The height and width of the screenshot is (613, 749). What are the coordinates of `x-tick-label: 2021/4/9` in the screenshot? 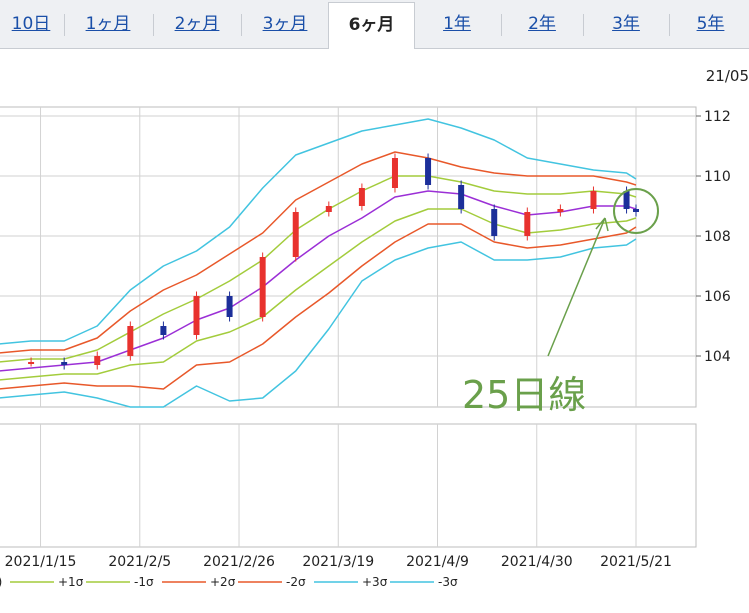 It's located at (437, 562).